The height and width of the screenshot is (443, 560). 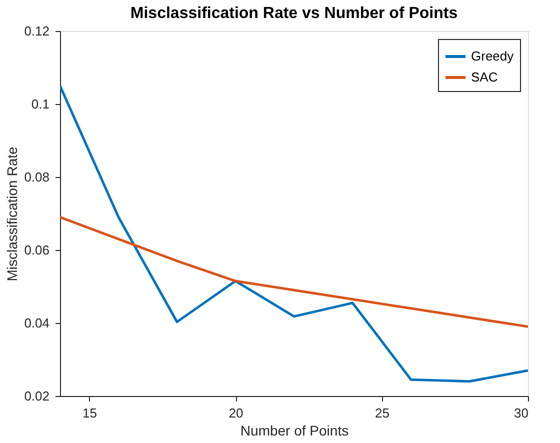 I want to click on y-tick-label: 0.12, so click(x=37, y=31).